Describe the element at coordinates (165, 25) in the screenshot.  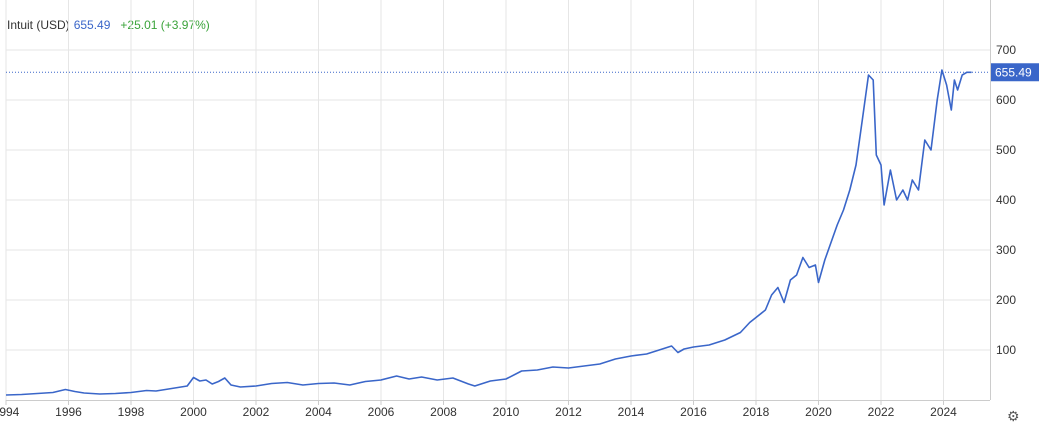
I see `legend-change: +25.01 (+3.97%)` at that location.